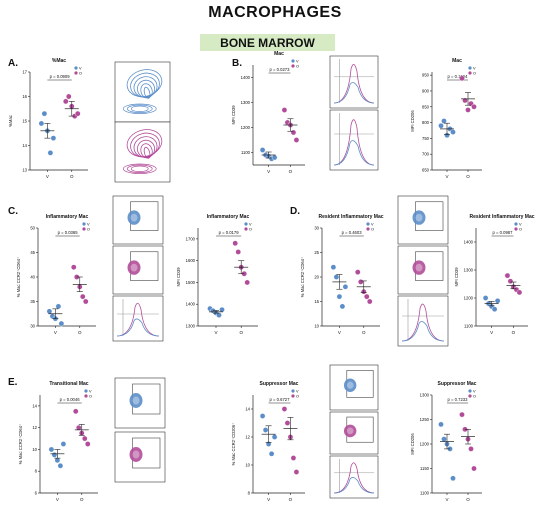  I want to click on panel-letter: C., so click(13, 211).